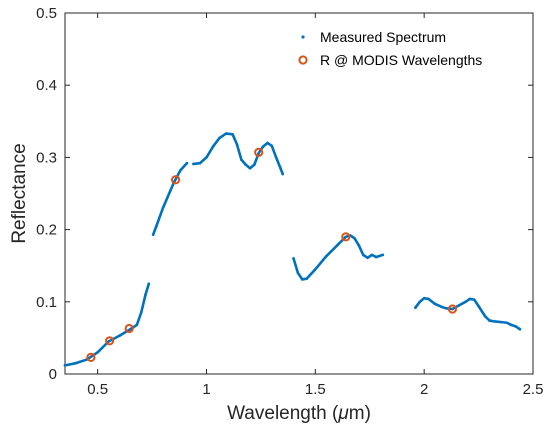 Image resolution: width=550 pixels, height=437 pixels. I want to click on x-axis-title-unit: m), so click(360, 413).